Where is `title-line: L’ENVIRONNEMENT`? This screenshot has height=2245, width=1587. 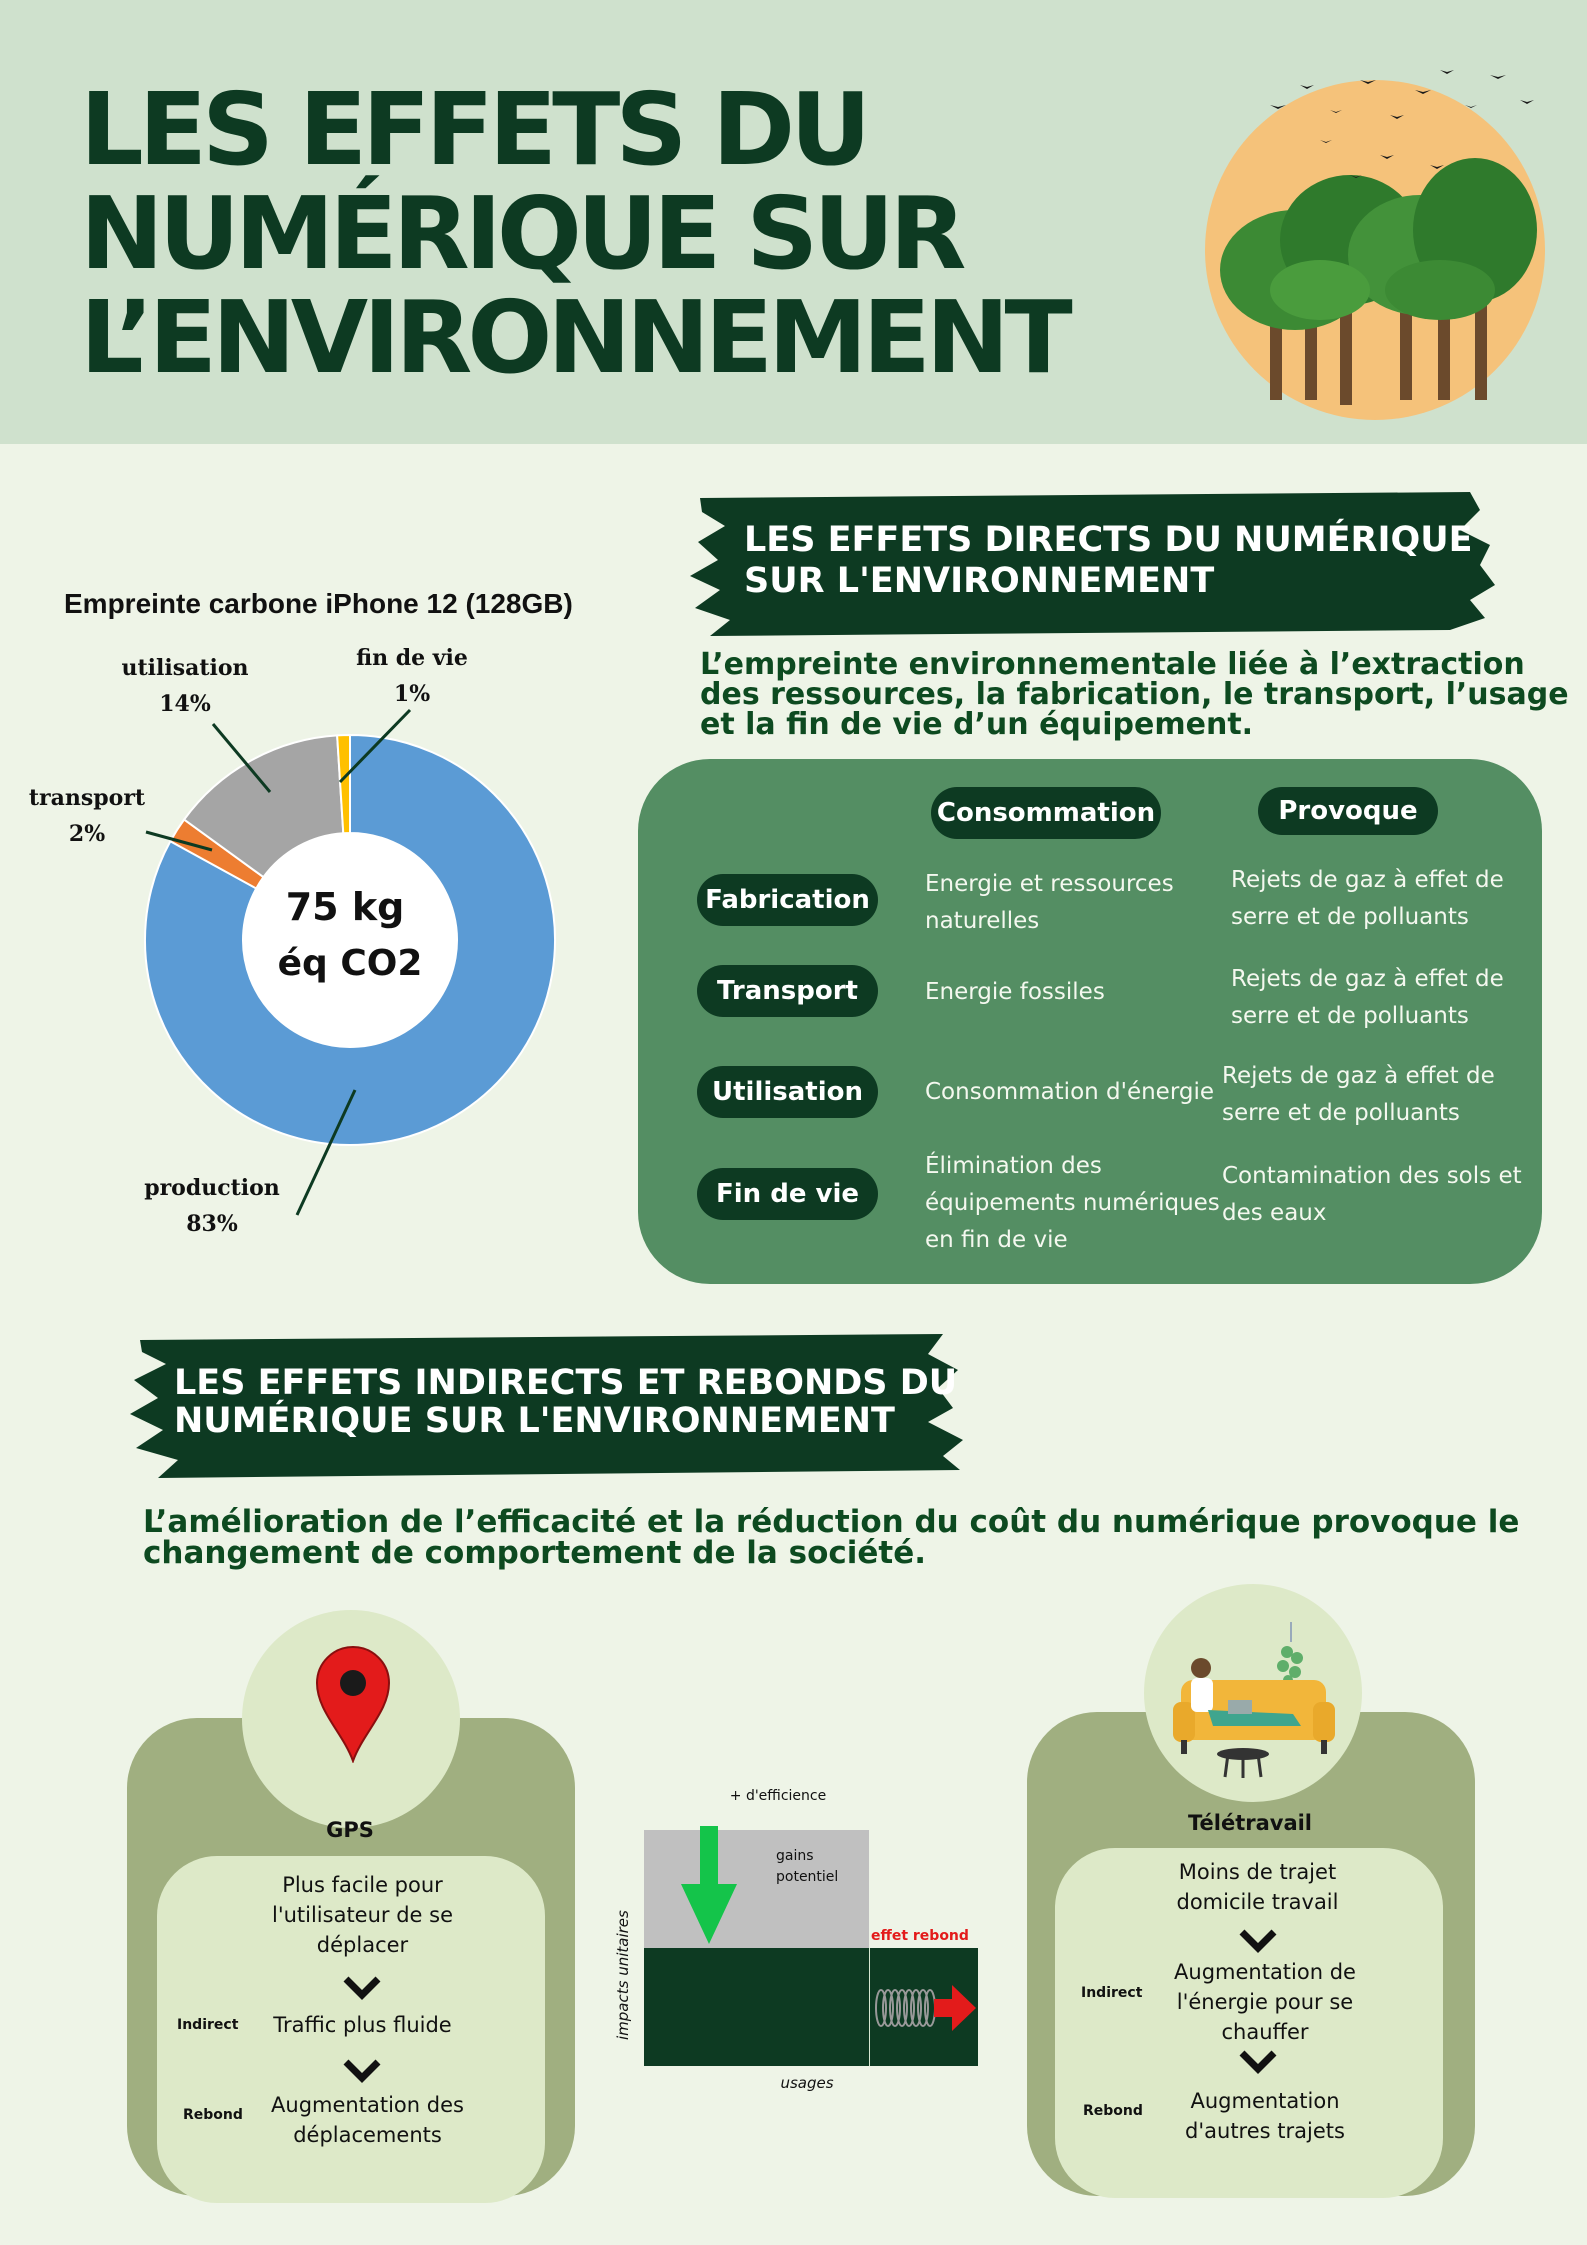 title-line: L’ENVIRONNEMENT is located at coordinates (576, 337).